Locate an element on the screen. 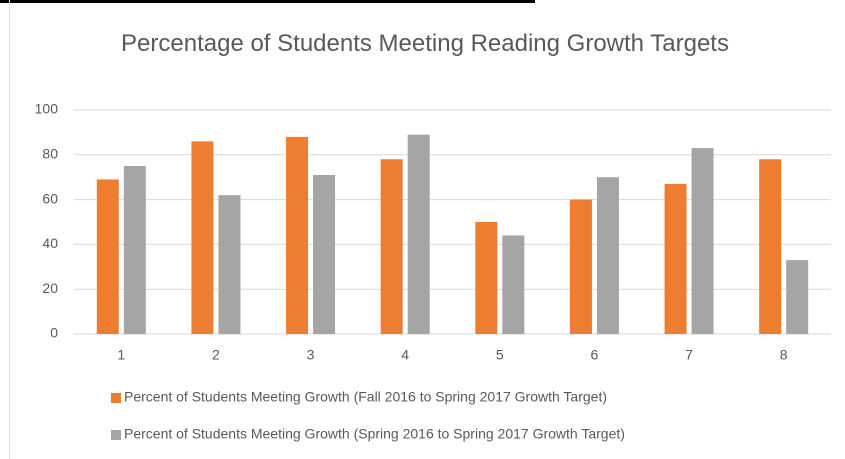 The width and height of the screenshot is (845, 459). x-tick-label: 3 is located at coordinates (311, 355).